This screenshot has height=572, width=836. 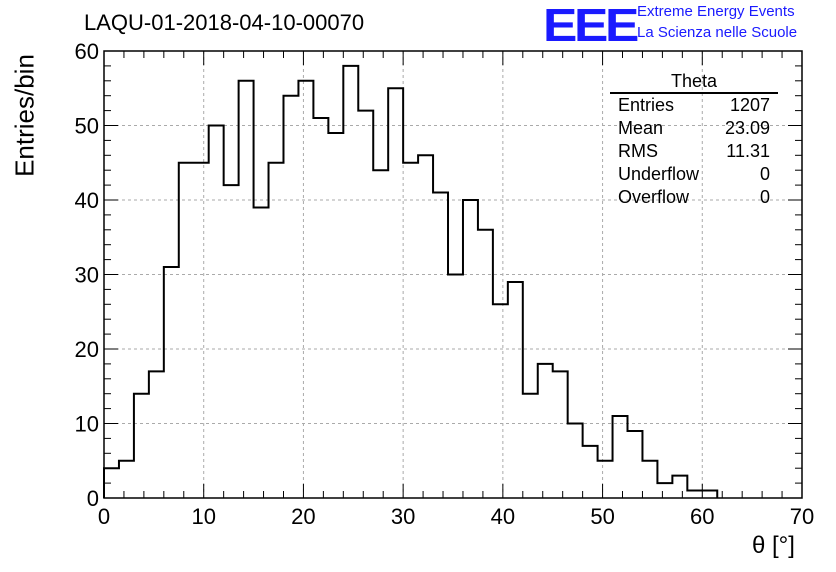 What do you see at coordinates (717, 32) in the screenshot?
I see `logo-line-2: La Scienza nelle Scuole` at bounding box center [717, 32].